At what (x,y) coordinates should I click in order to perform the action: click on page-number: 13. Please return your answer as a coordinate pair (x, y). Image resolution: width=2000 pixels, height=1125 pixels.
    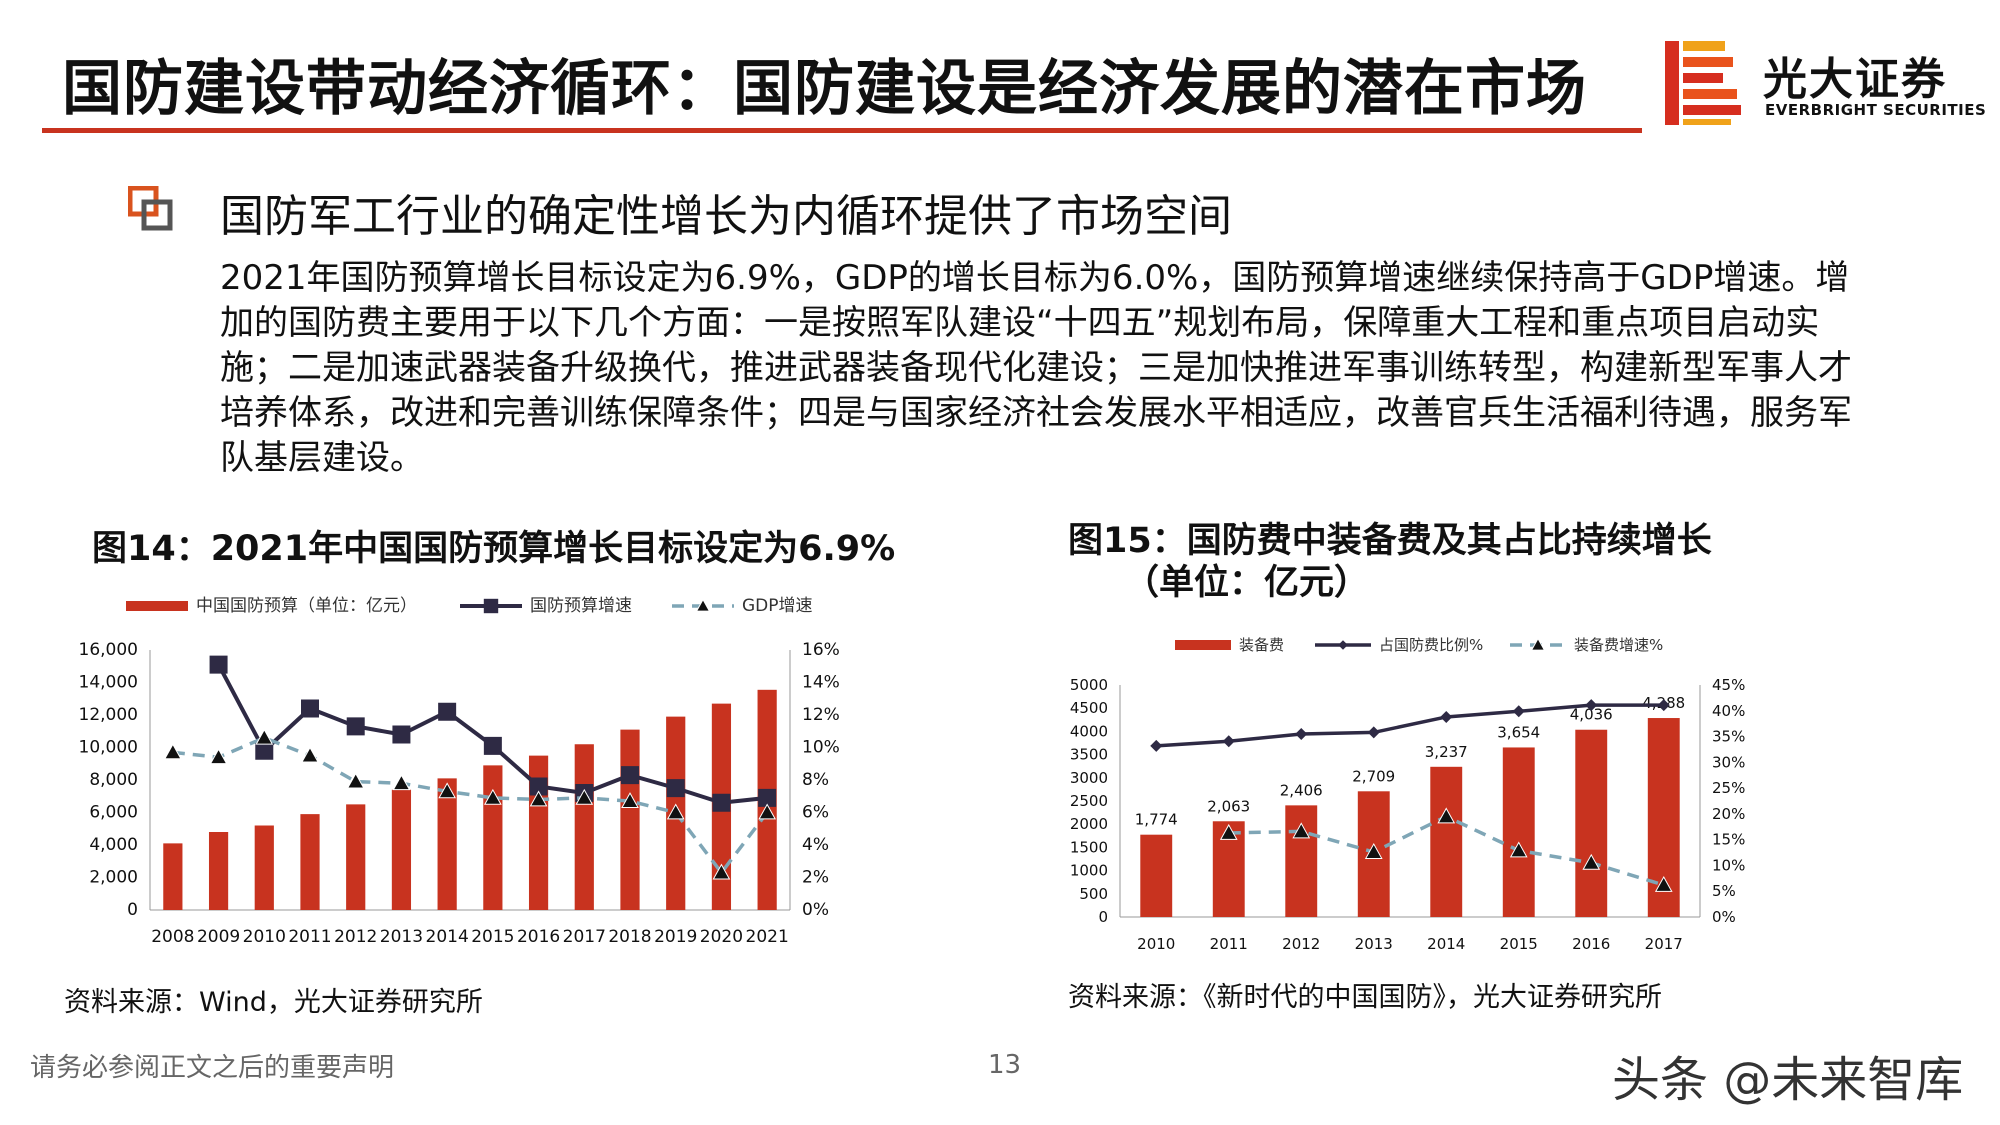
    Looking at the image, I should click on (1005, 1065).